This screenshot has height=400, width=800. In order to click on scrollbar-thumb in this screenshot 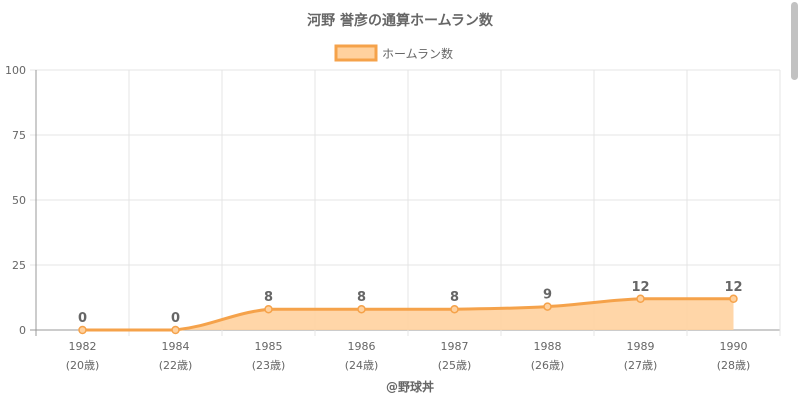, I will do `click(794, 41)`.